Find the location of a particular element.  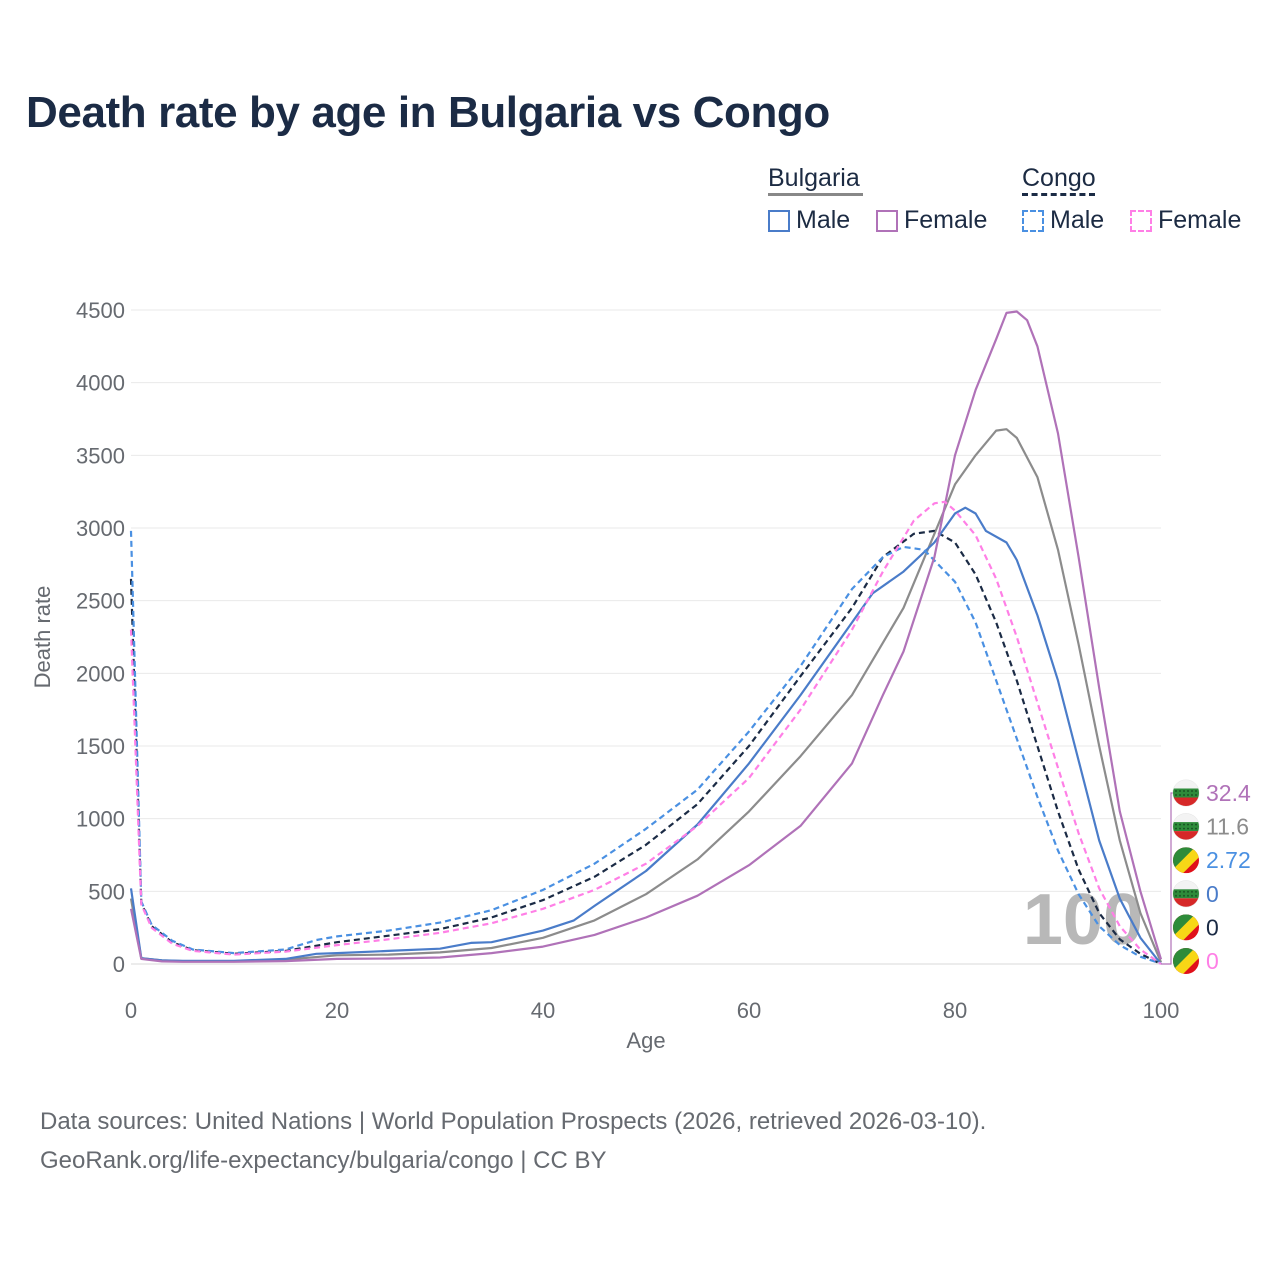

y-axis-title: Death rate is located at coordinates (42, 637).